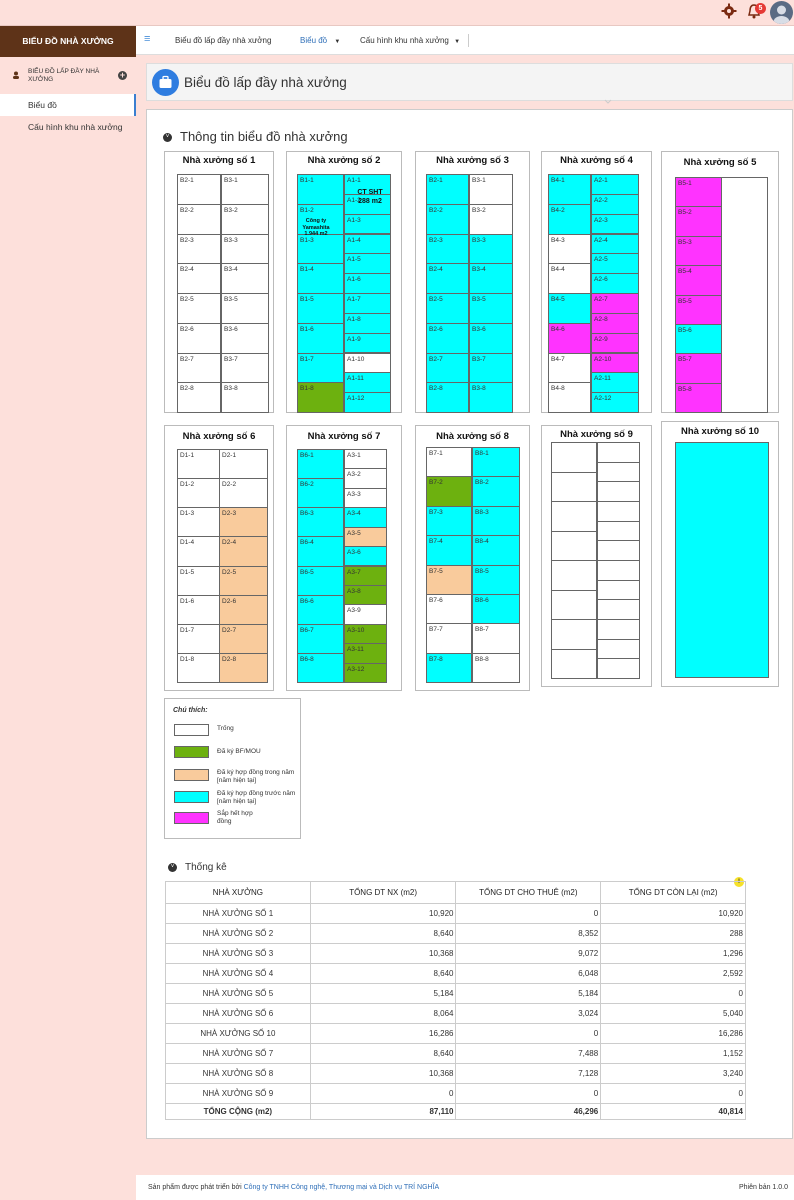 Image resolution: width=794 pixels, height=1200 pixels. Describe the element at coordinates (320, 551) in the screenshot. I see `unit-cell: B6-4` at that location.